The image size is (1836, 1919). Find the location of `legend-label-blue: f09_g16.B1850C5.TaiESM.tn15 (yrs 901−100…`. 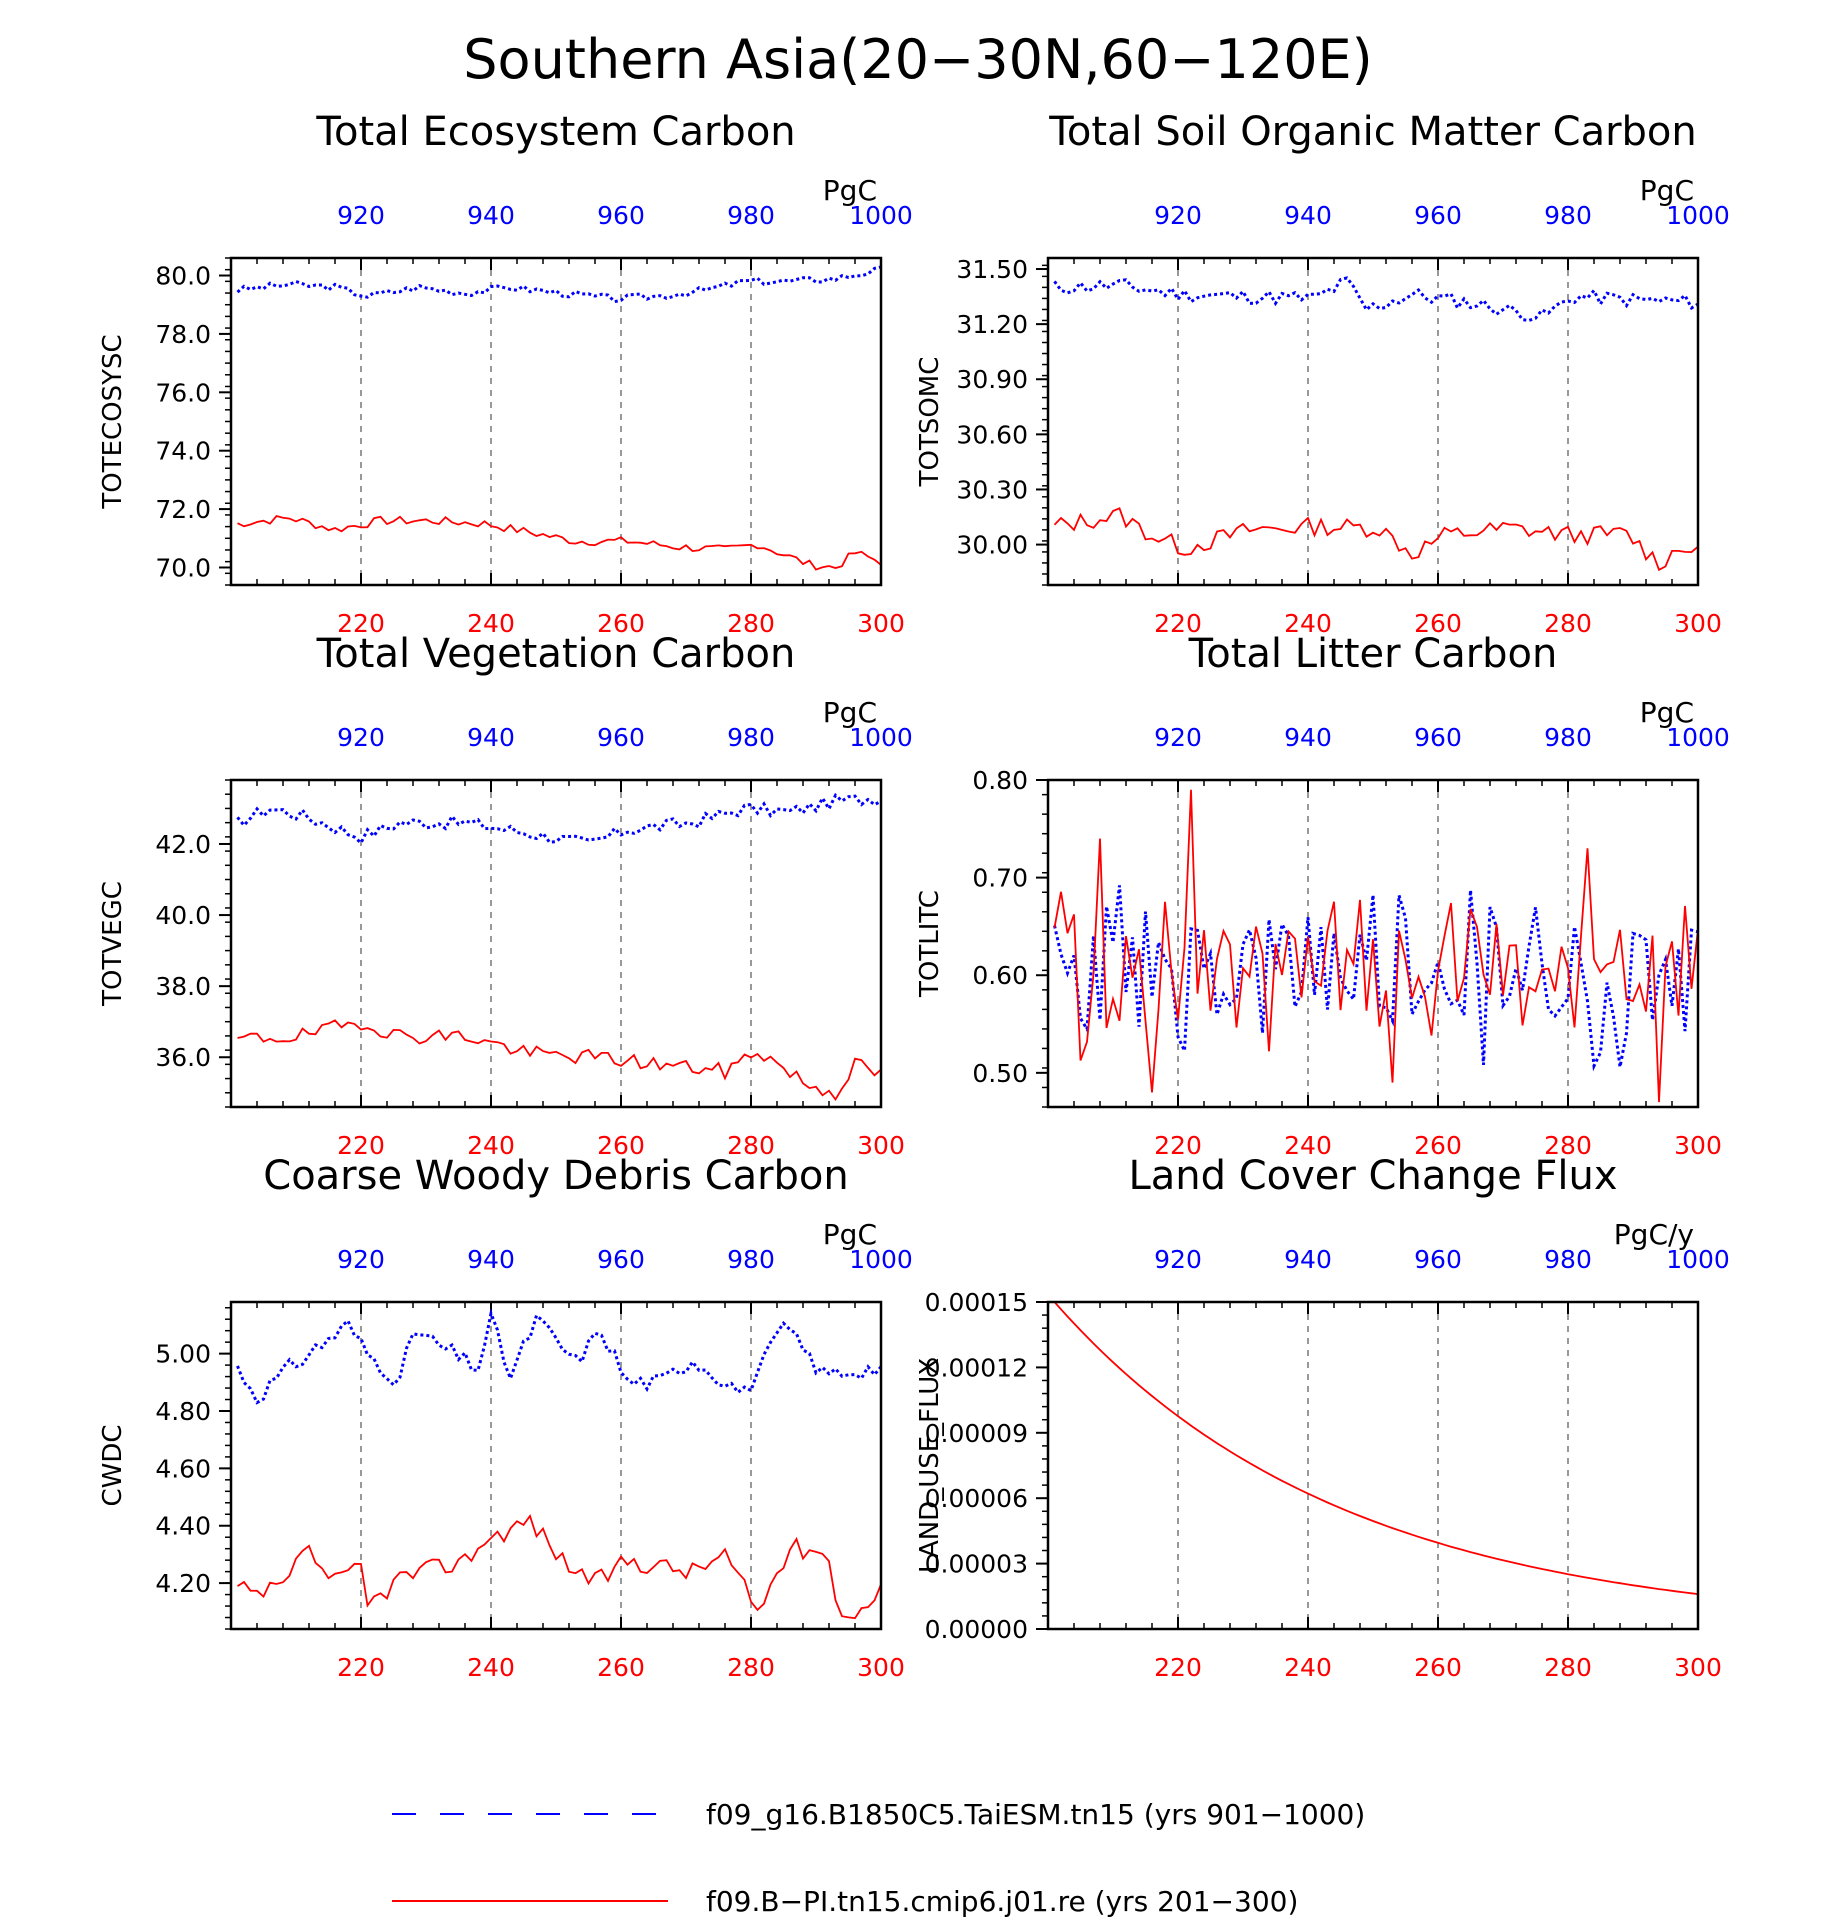

legend-label-blue: f09_g16.B1850C5.TaiESM.tn15 (yrs 901−100… is located at coordinates (1035, 1814).